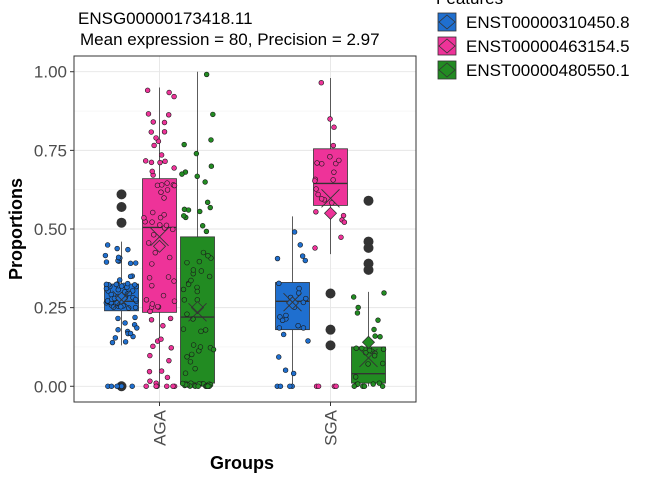 The width and height of the screenshot is (672, 480). What do you see at coordinates (50, 229) in the screenshot?
I see `y-tick-label: 0.50` at bounding box center [50, 229].